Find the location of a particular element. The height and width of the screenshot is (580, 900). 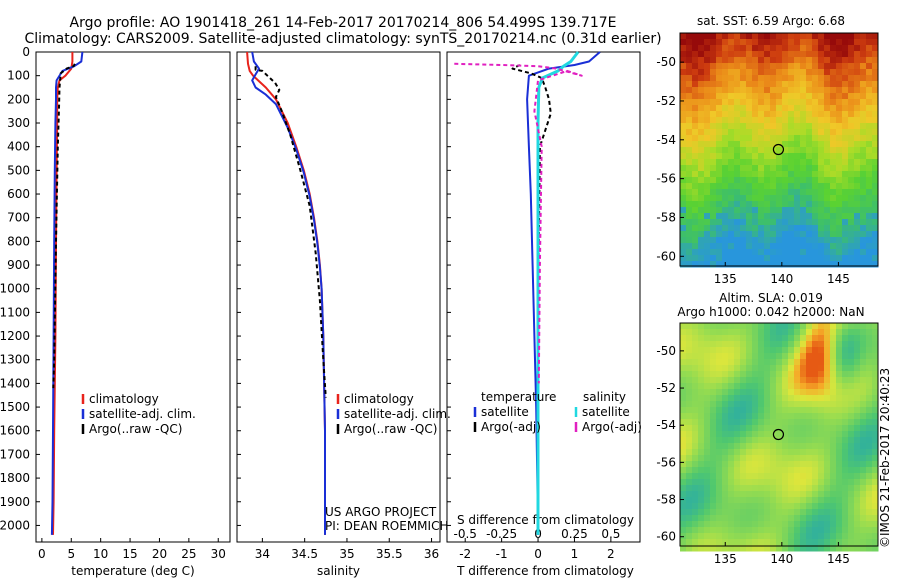

sla-map-xtick-label: 140 is located at coordinates (781, 559).